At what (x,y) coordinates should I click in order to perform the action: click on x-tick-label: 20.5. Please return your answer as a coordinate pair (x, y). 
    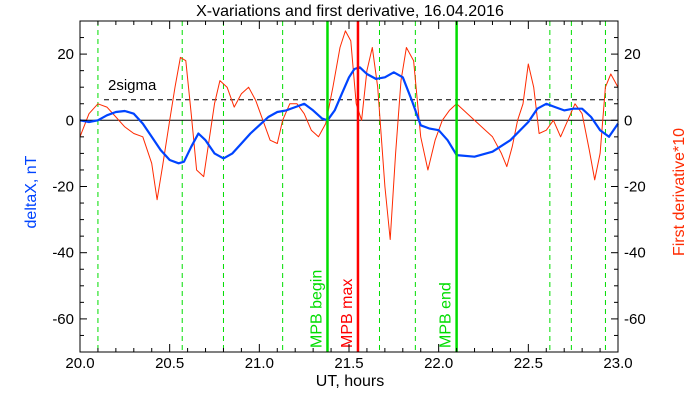
    Looking at the image, I should click on (169, 363).